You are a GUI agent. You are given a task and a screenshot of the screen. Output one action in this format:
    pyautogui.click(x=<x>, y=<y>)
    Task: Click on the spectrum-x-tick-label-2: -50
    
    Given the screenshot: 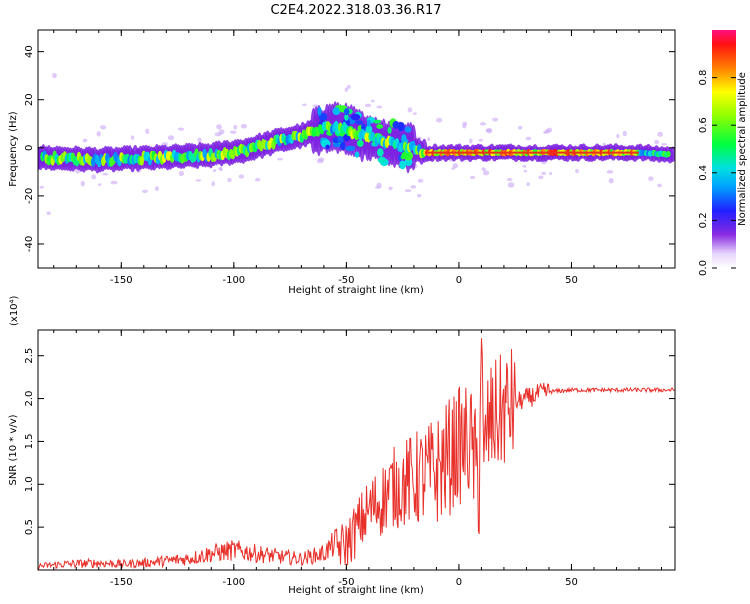 What is the action you would take?
    pyautogui.click(x=346, y=280)
    